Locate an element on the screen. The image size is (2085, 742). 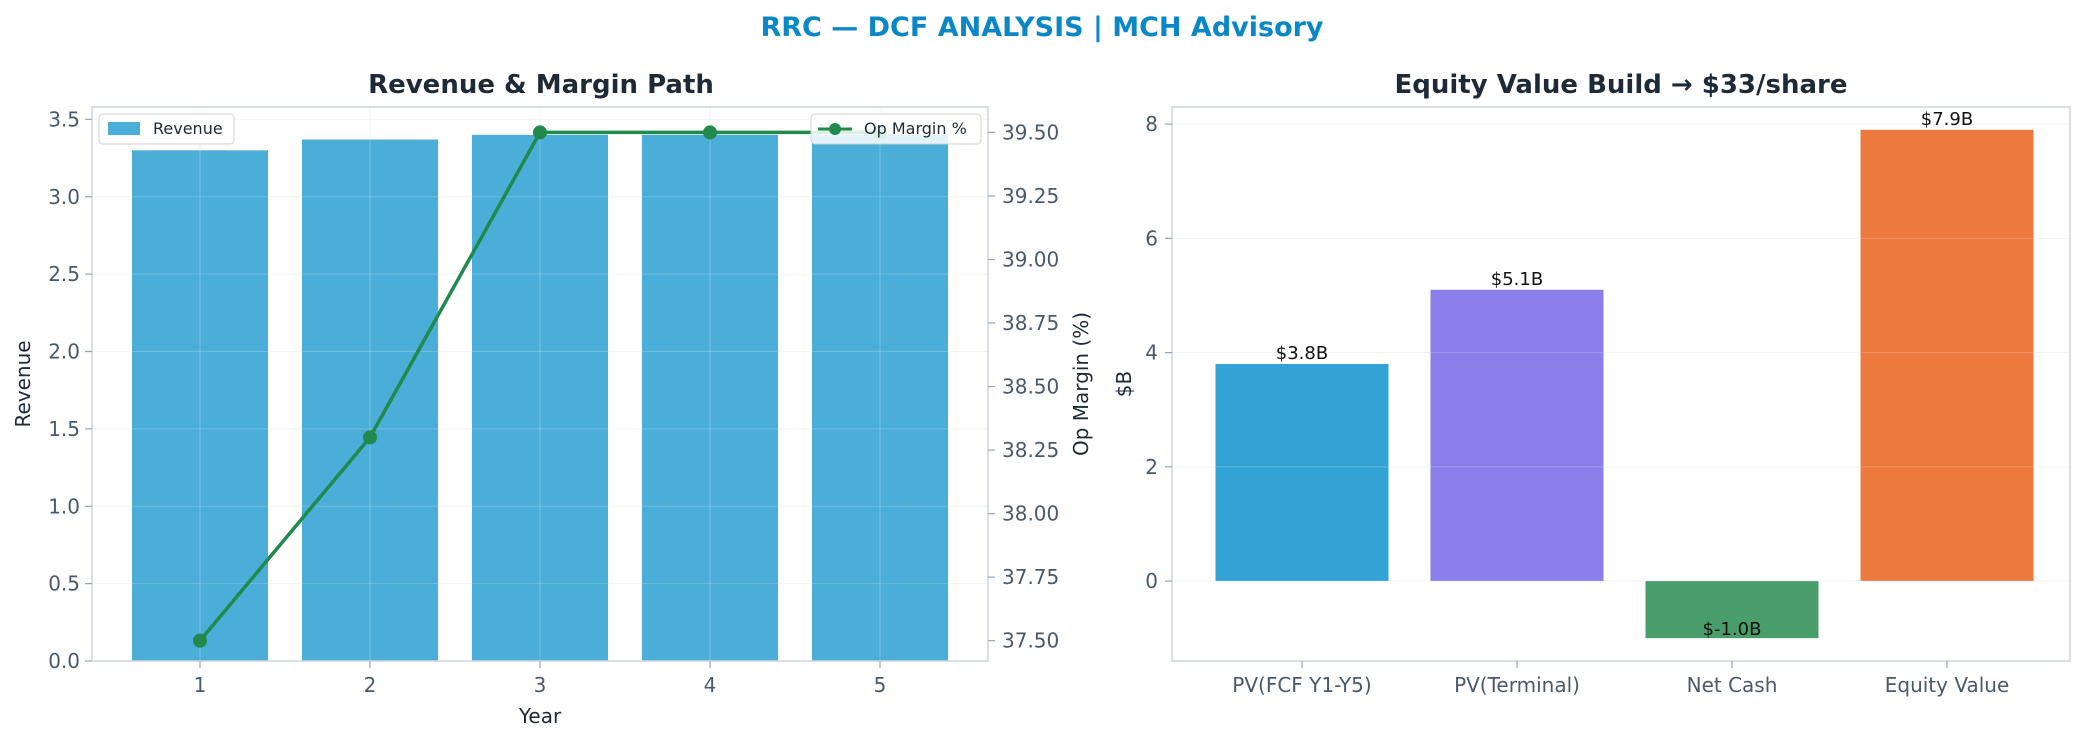
left-y-tick-label: 0.5 is located at coordinates (64, 584).